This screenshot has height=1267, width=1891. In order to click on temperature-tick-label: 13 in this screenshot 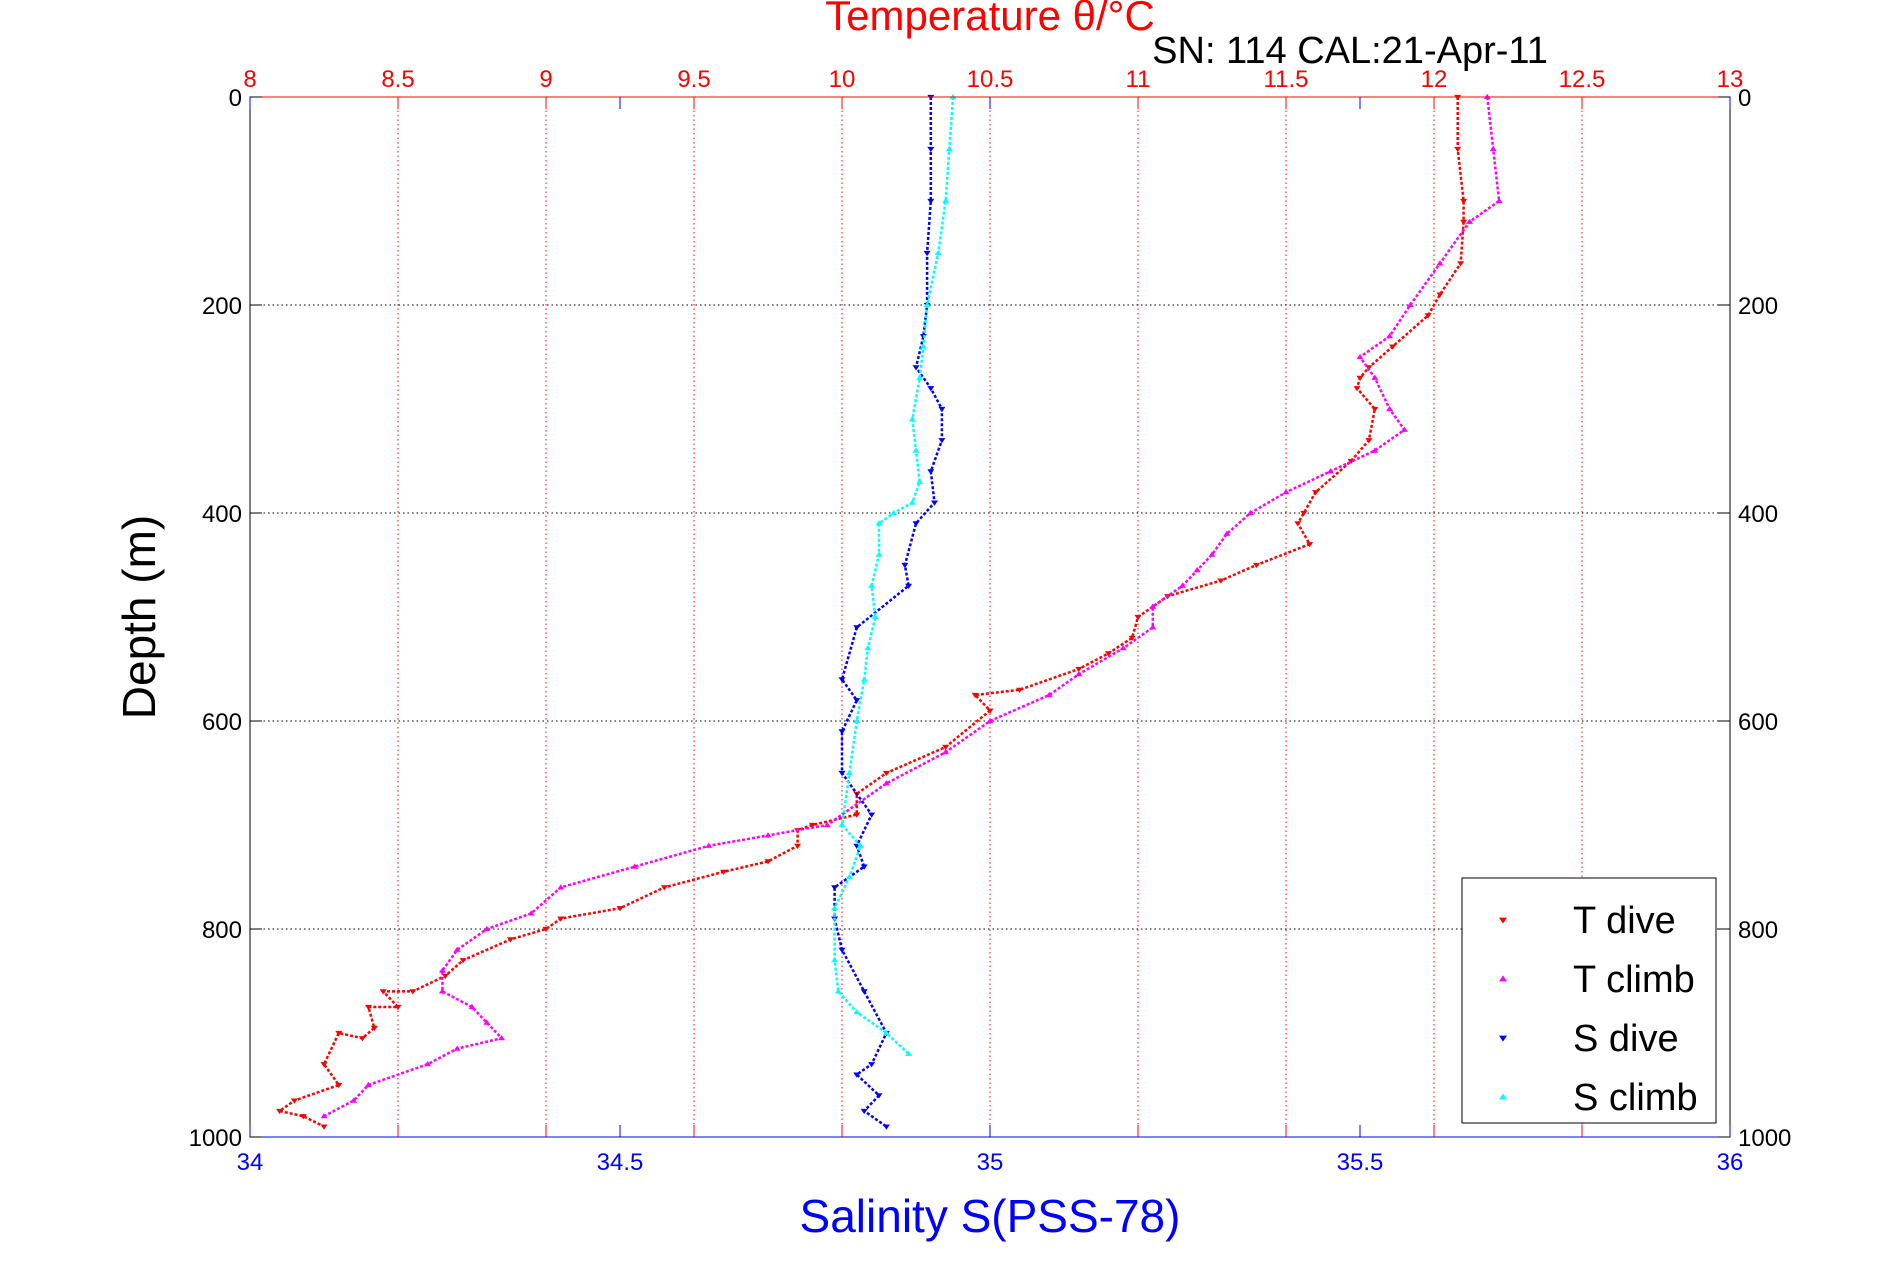, I will do `click(1730, 79)`.